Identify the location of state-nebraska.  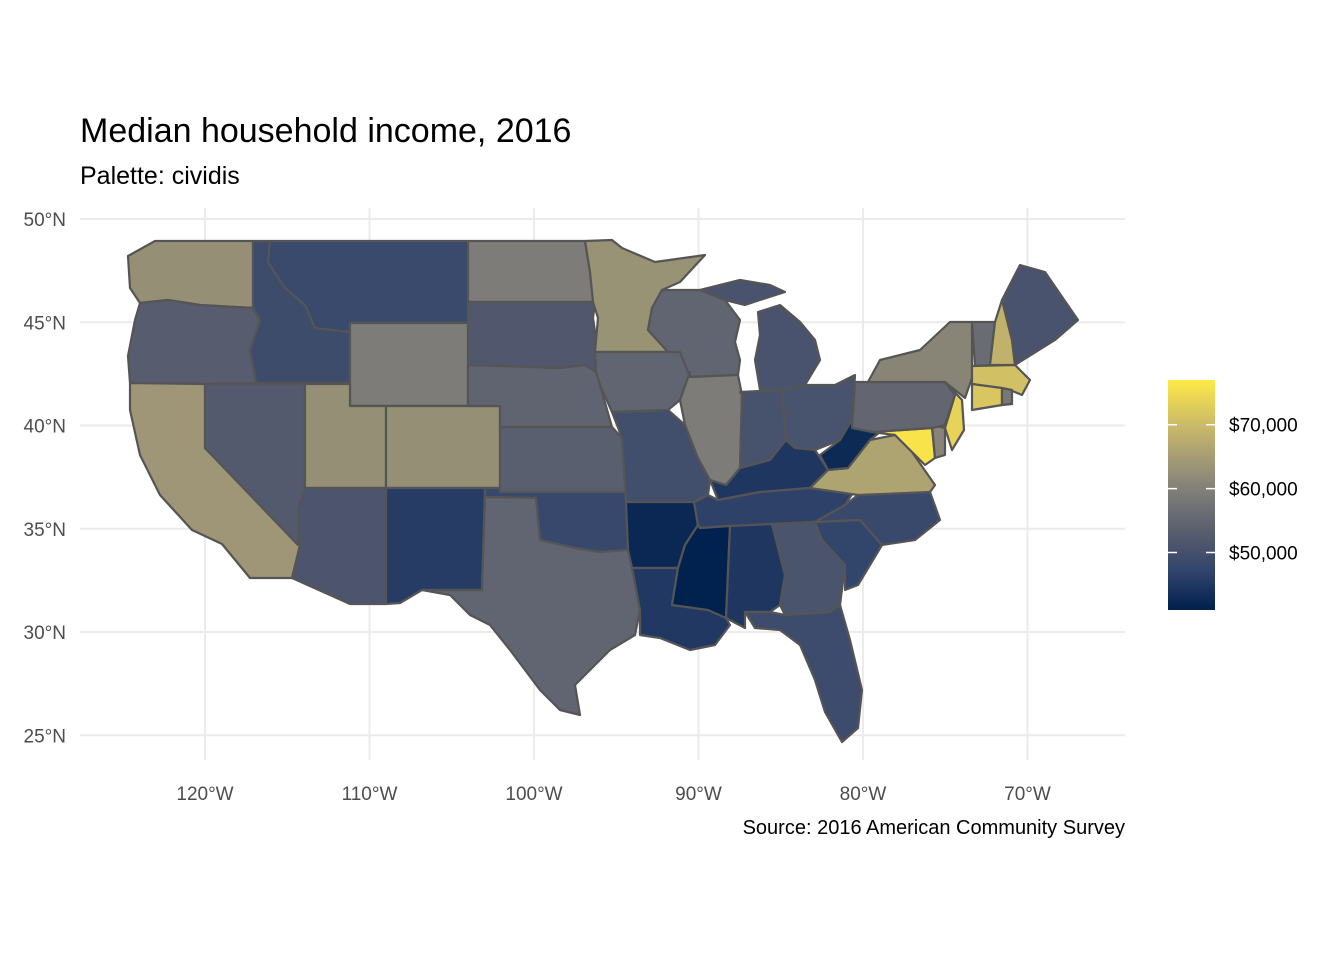
(540, 396).